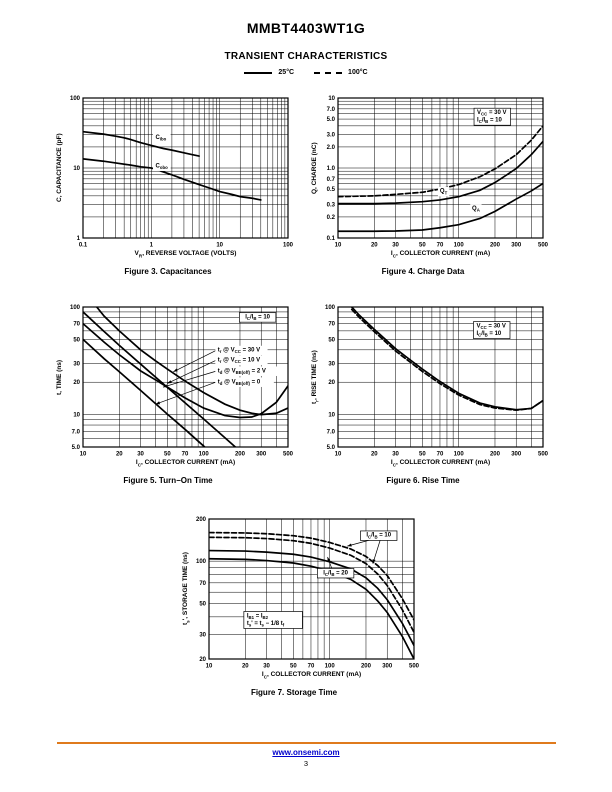  Describe the element at coordinates (306, 752) in the screenshot. I see `onsemi-link: www.onsemi.com` at that location.